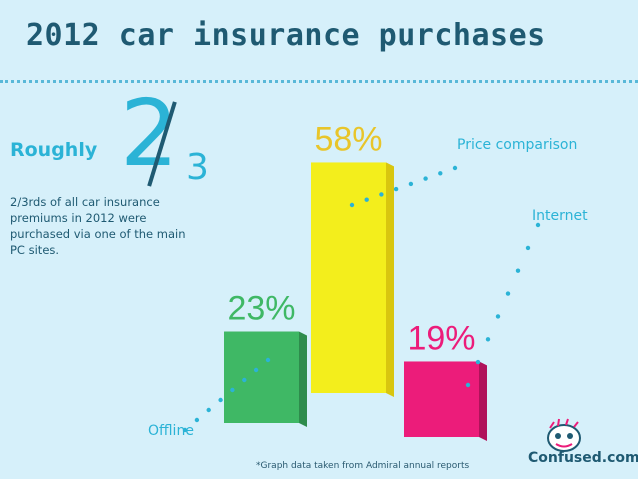 The image size is (638, 479). I want to click on value-label-price-comparison: 58%, so click(348, 139).